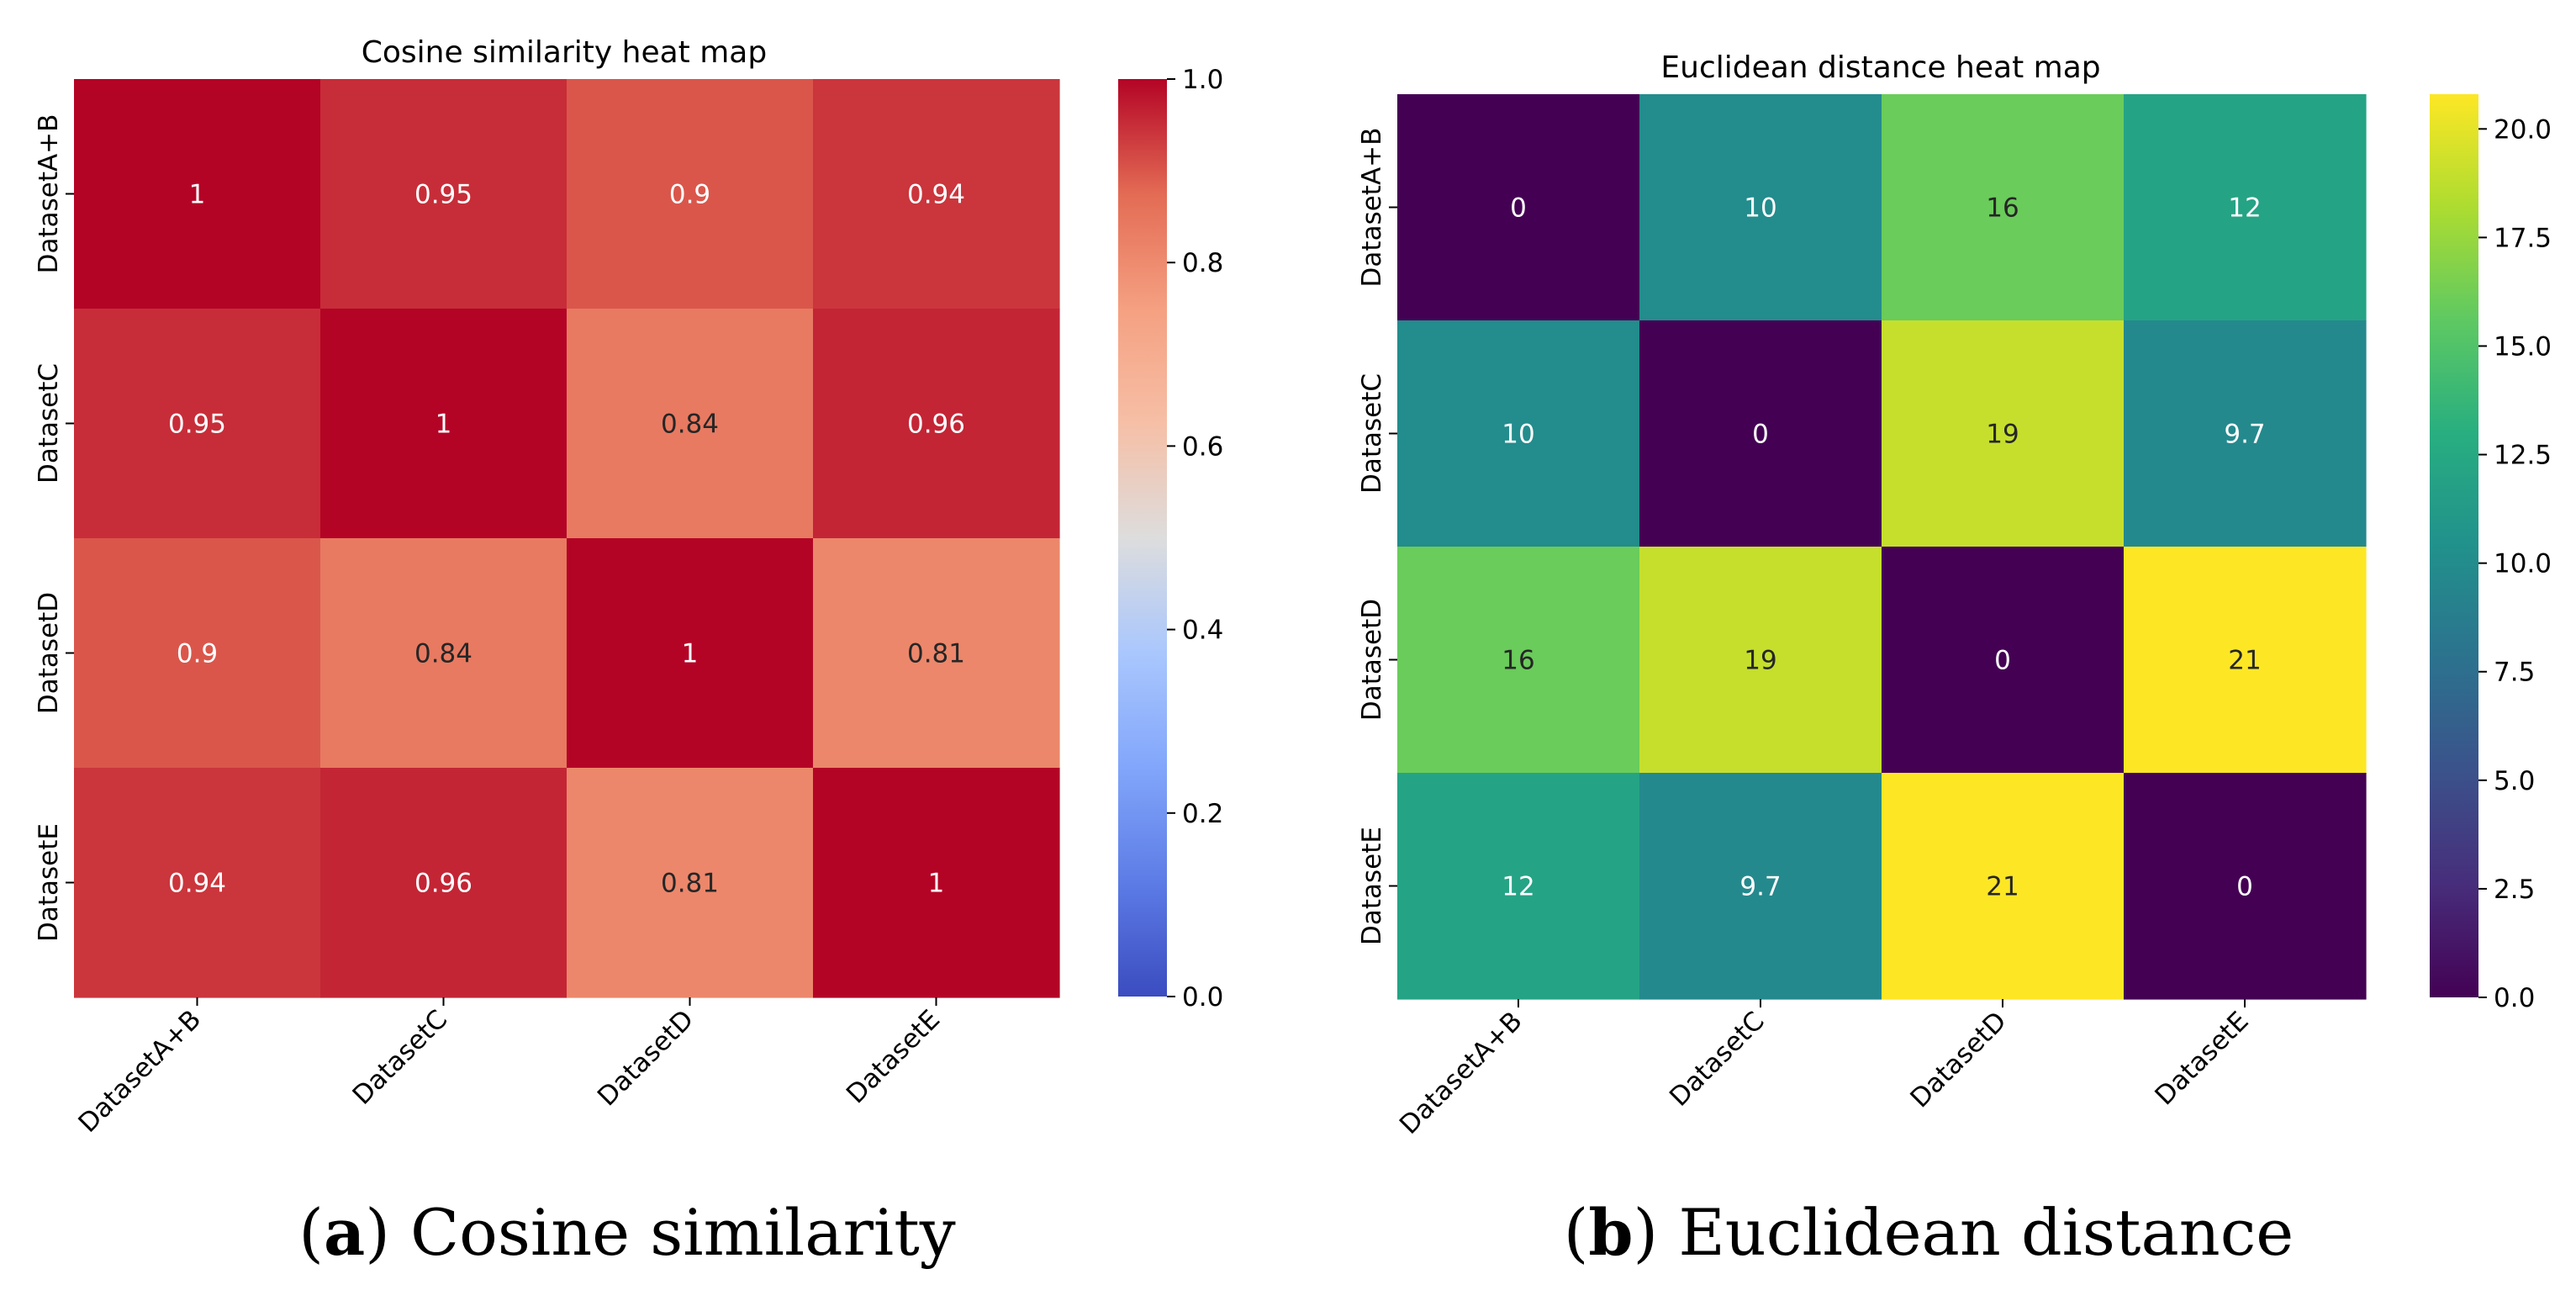  What do you see at coordinates (443, 195) in the screenshot?
I see `cell-label: 0.95` at bounding box center [443, 195].